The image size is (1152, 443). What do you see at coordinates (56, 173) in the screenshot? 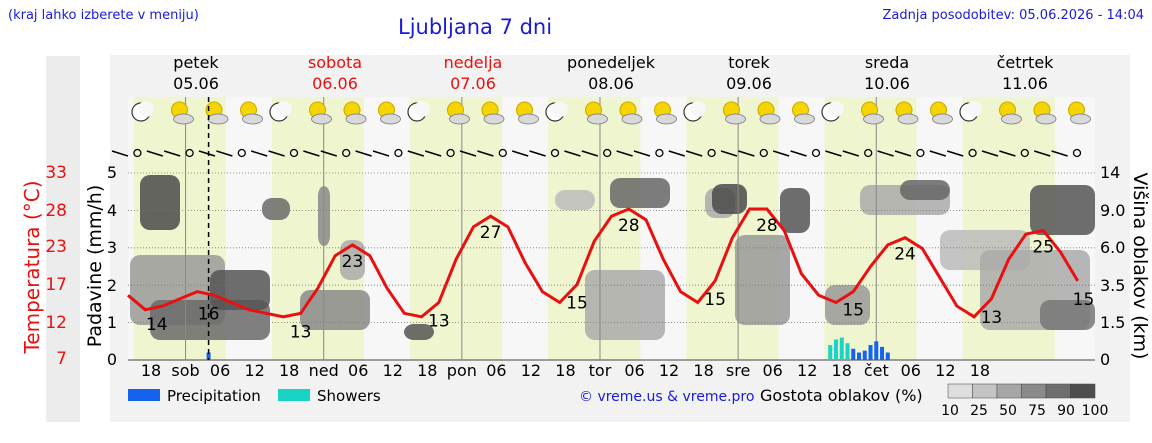
I see `temp-tick: 33` at bounding box center [56, 173].